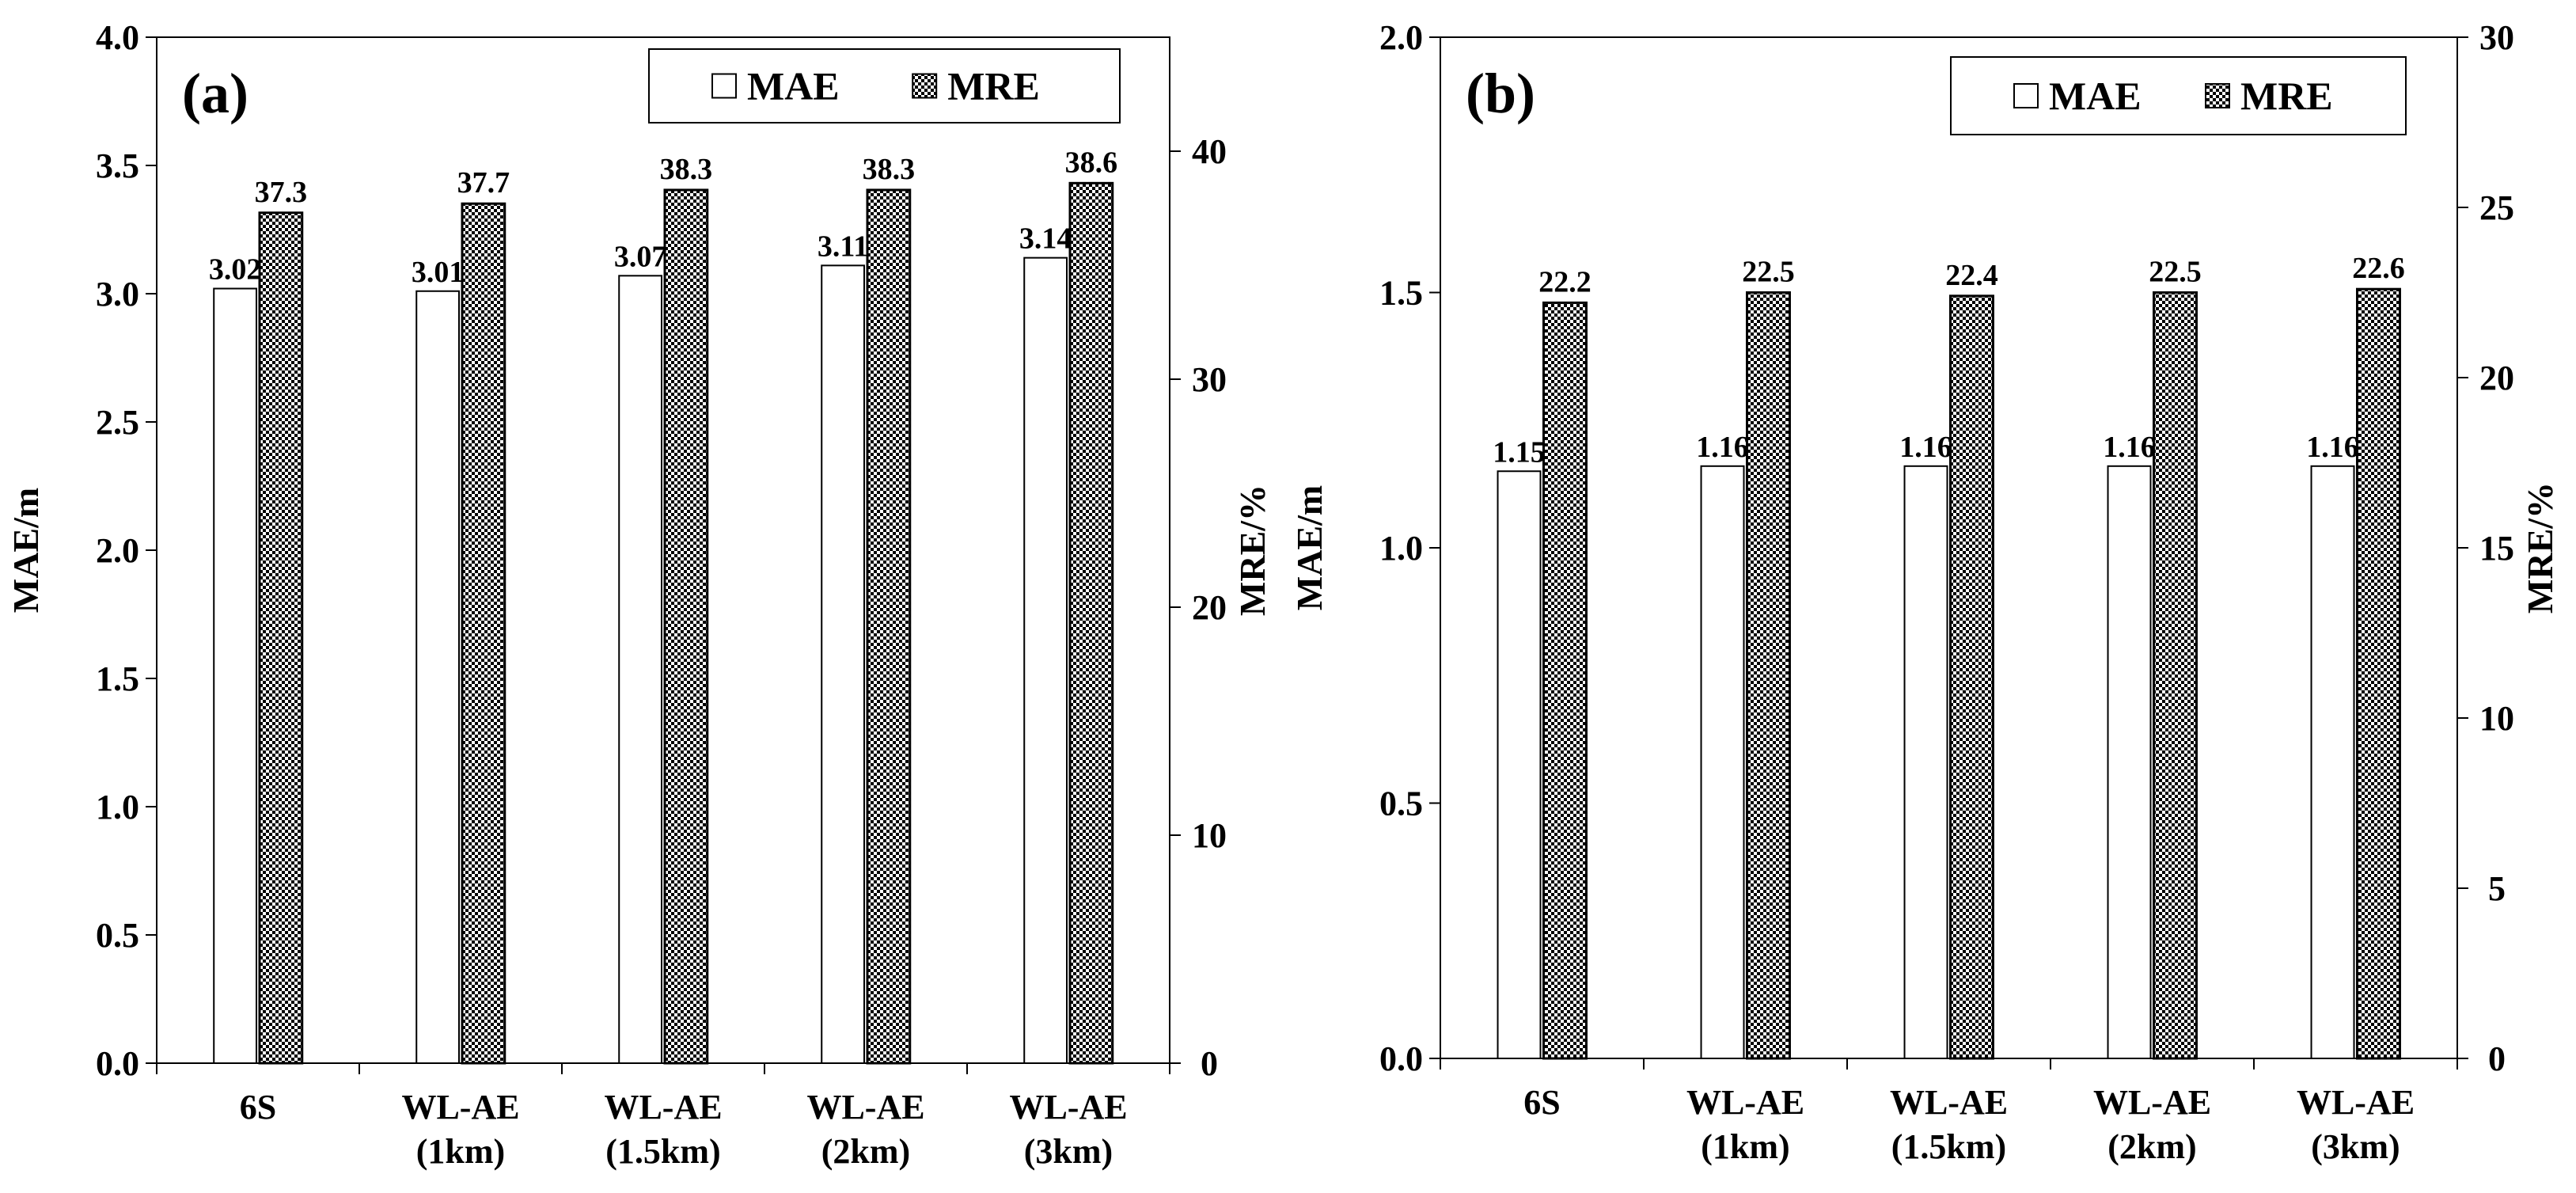 The width and height of the screenshot is (2576, 1193). What do you see at coordinates (438, 272) in the screenshot?
I see `data-label-mae: 3.01` at bounding box center [438, 272].